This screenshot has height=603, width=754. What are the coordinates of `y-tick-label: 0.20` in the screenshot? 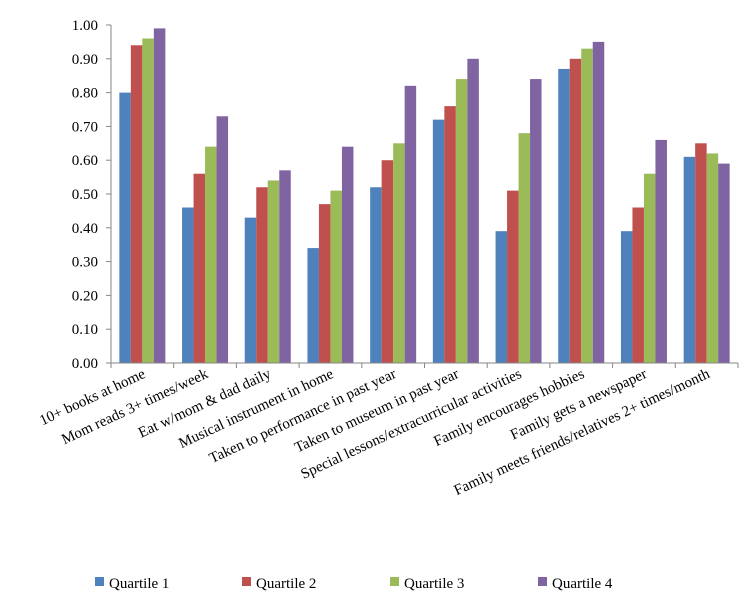 It's located at (85, 296).